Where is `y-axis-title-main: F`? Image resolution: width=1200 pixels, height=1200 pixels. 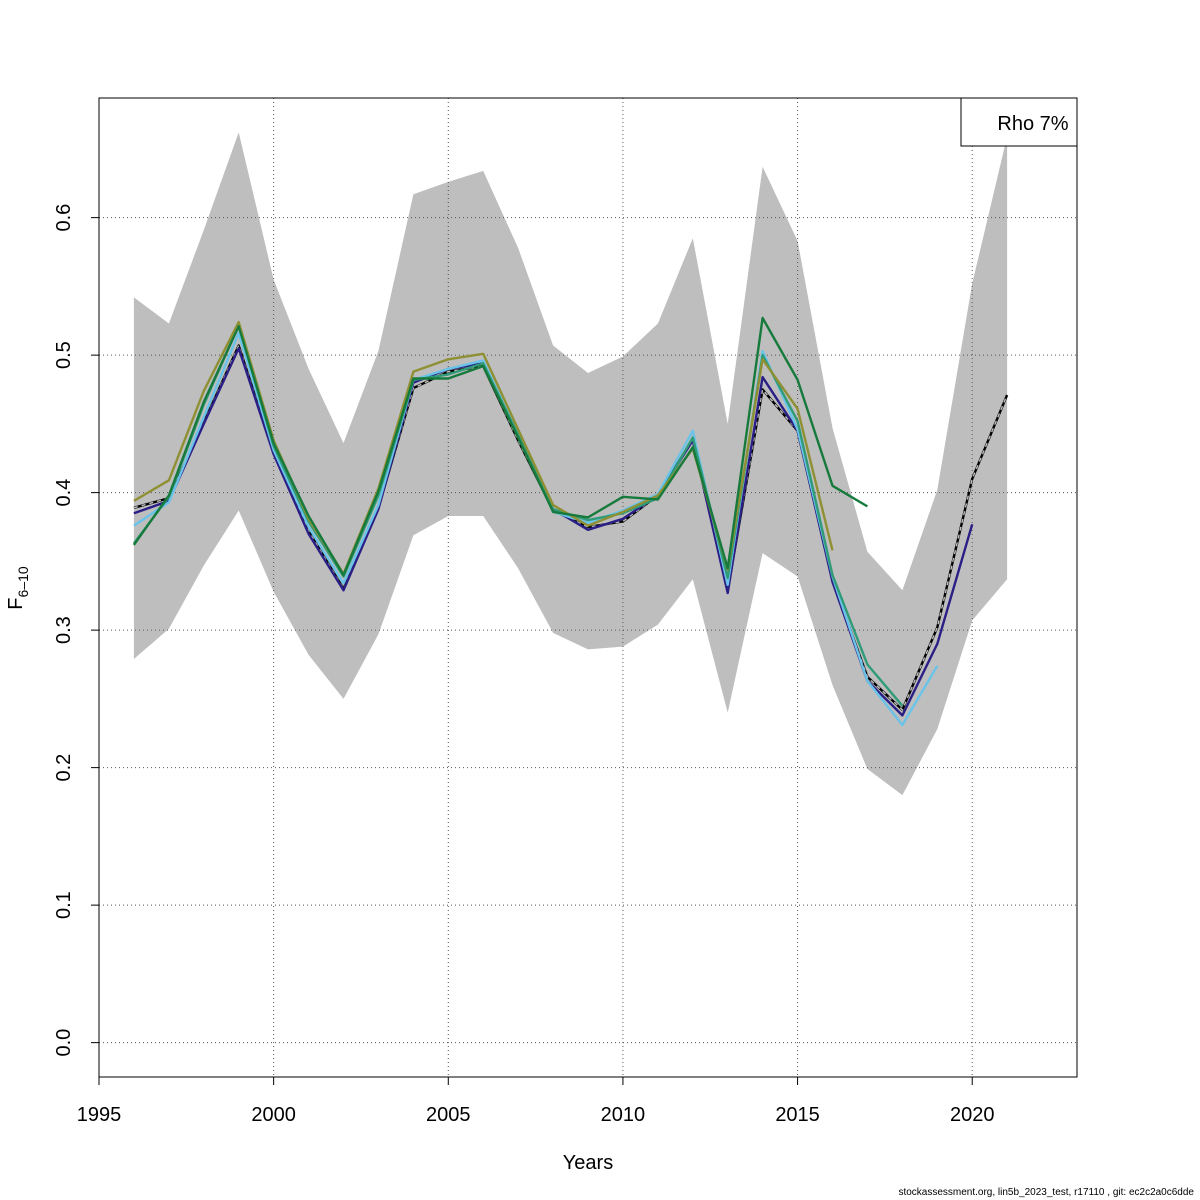 y-axis-title-main: F is located at coordinates (16, 603).